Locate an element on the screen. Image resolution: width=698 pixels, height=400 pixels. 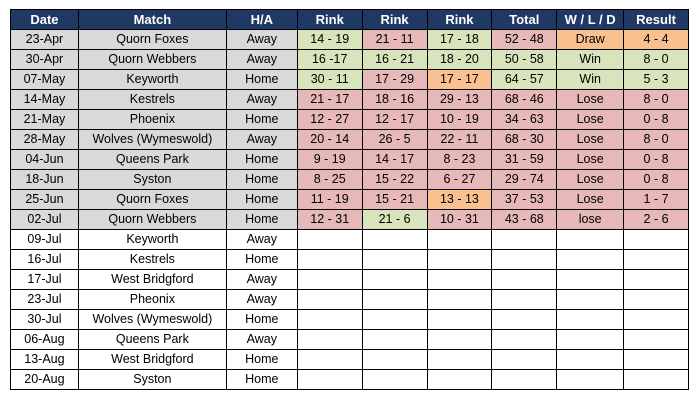
cell-date: 30-Jul is located at coordinates (44, 319).